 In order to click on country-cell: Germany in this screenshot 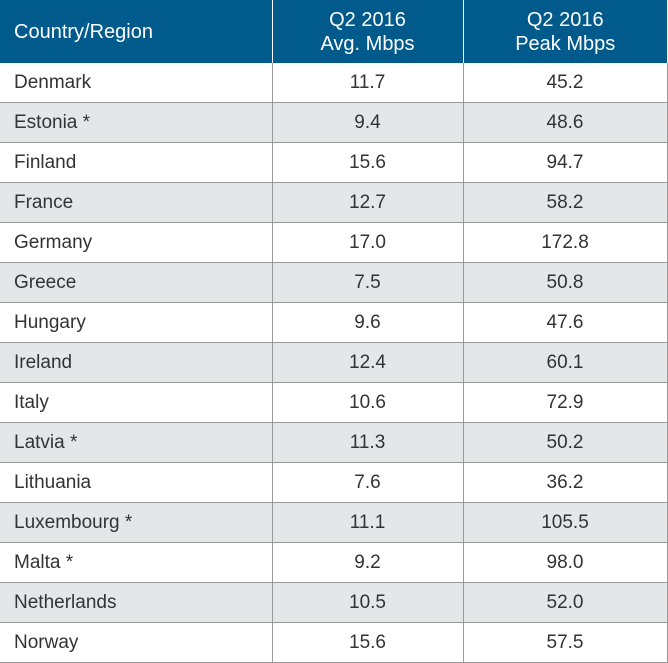, I will do `click(136, 242)`.